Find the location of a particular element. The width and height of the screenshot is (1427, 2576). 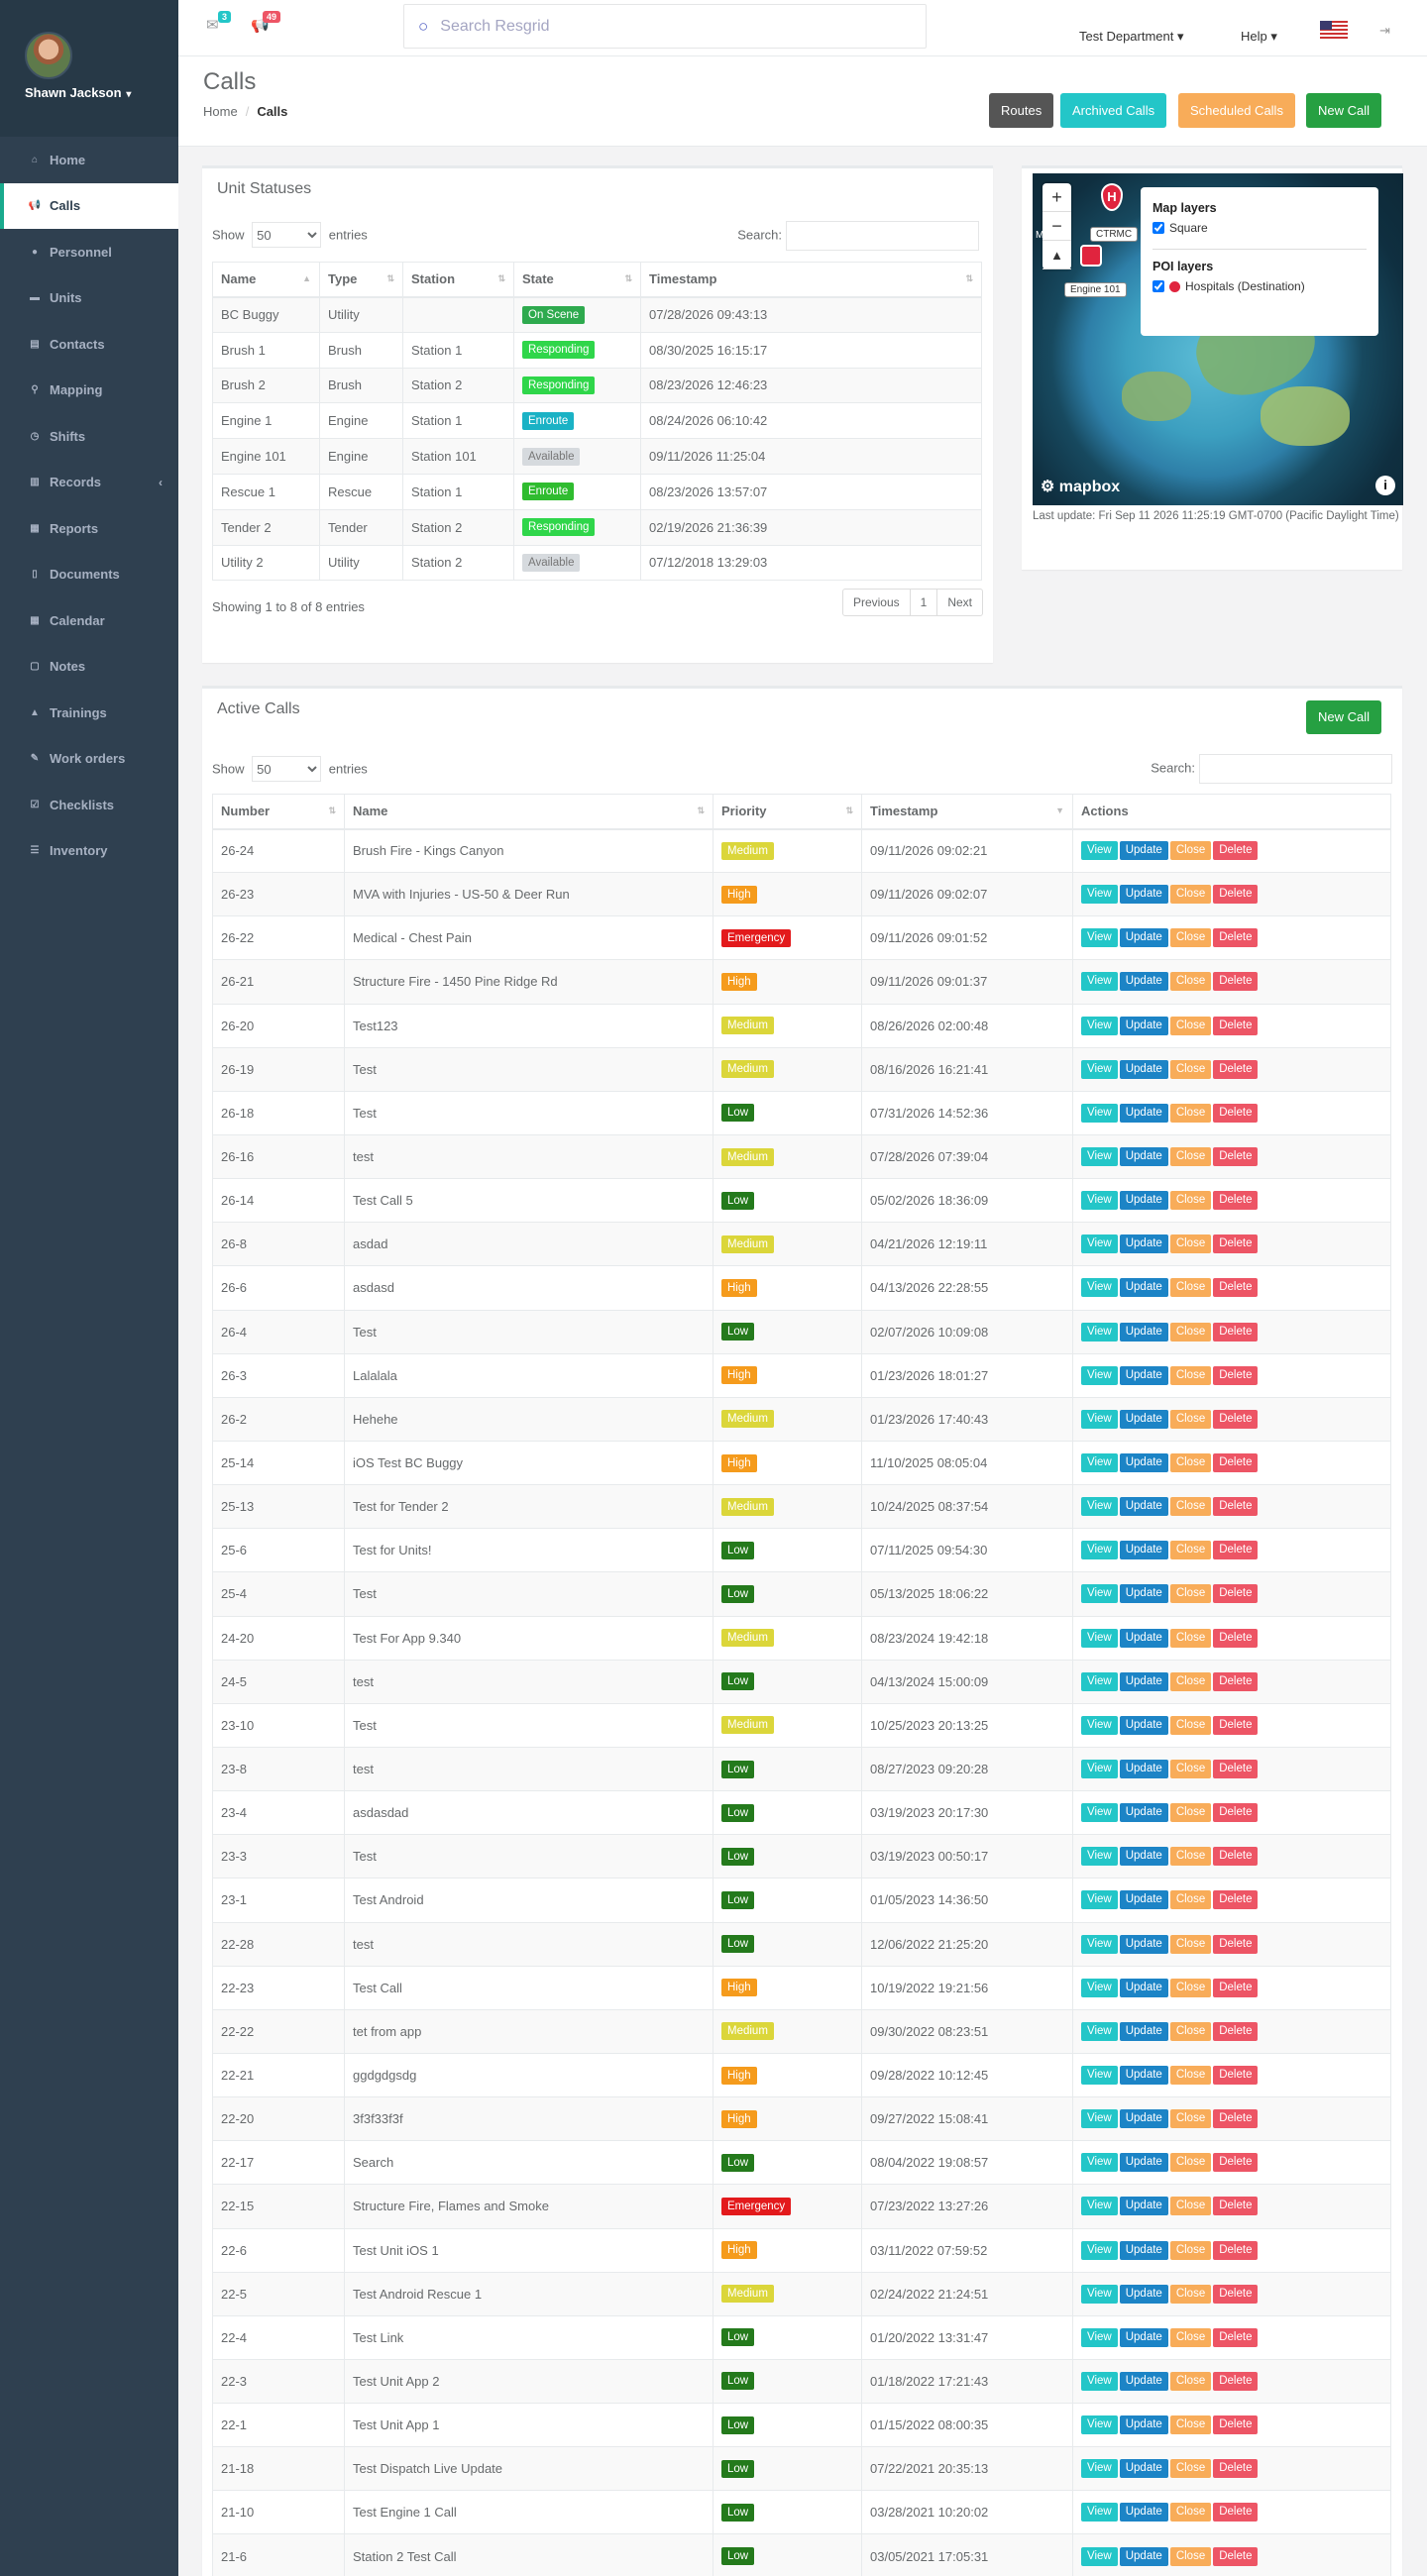

sidebar-item-calendar: ▦ Calendar is located at coordinates (89, 620).